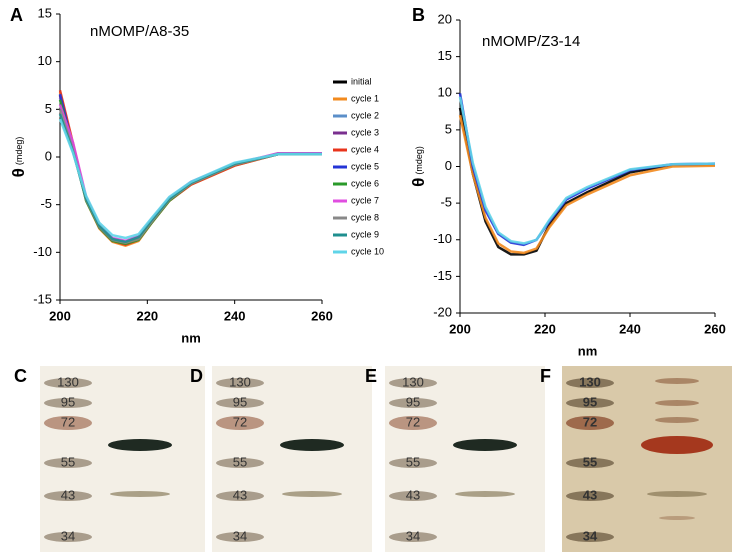 The width and height of the screenshot is (735, 559). Describe the element at coordinates (365, 200) in the screenshot. I see `legend-label: cycle 7` at that location.